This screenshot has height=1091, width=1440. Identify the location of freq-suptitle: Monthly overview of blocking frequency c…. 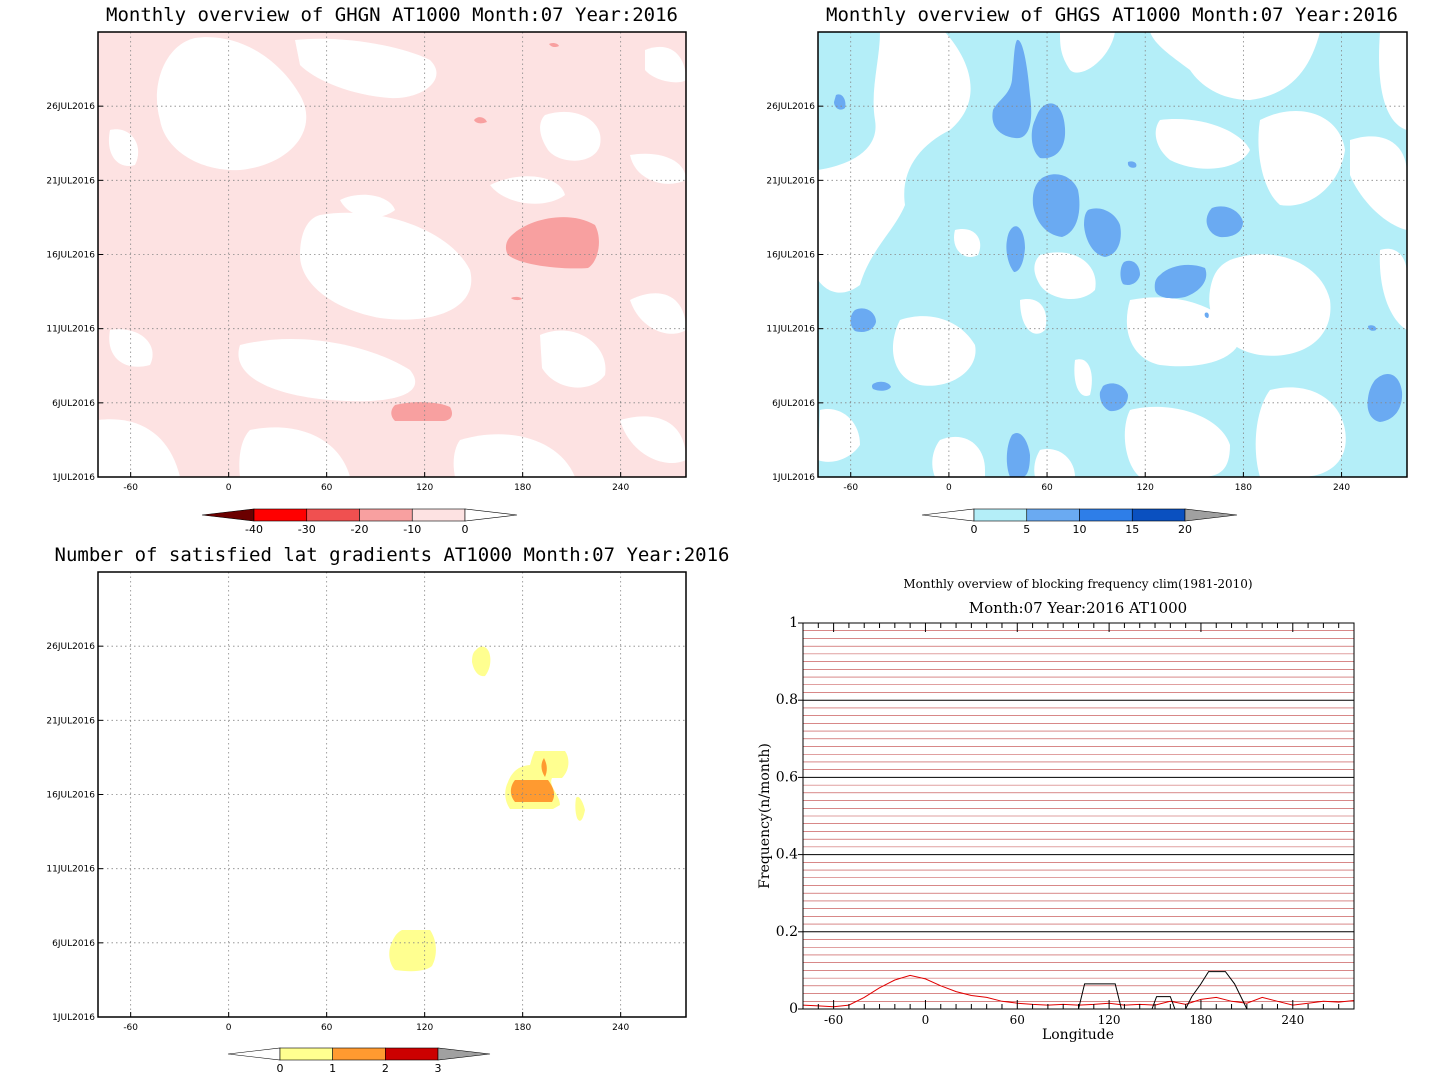
(1077, 584).